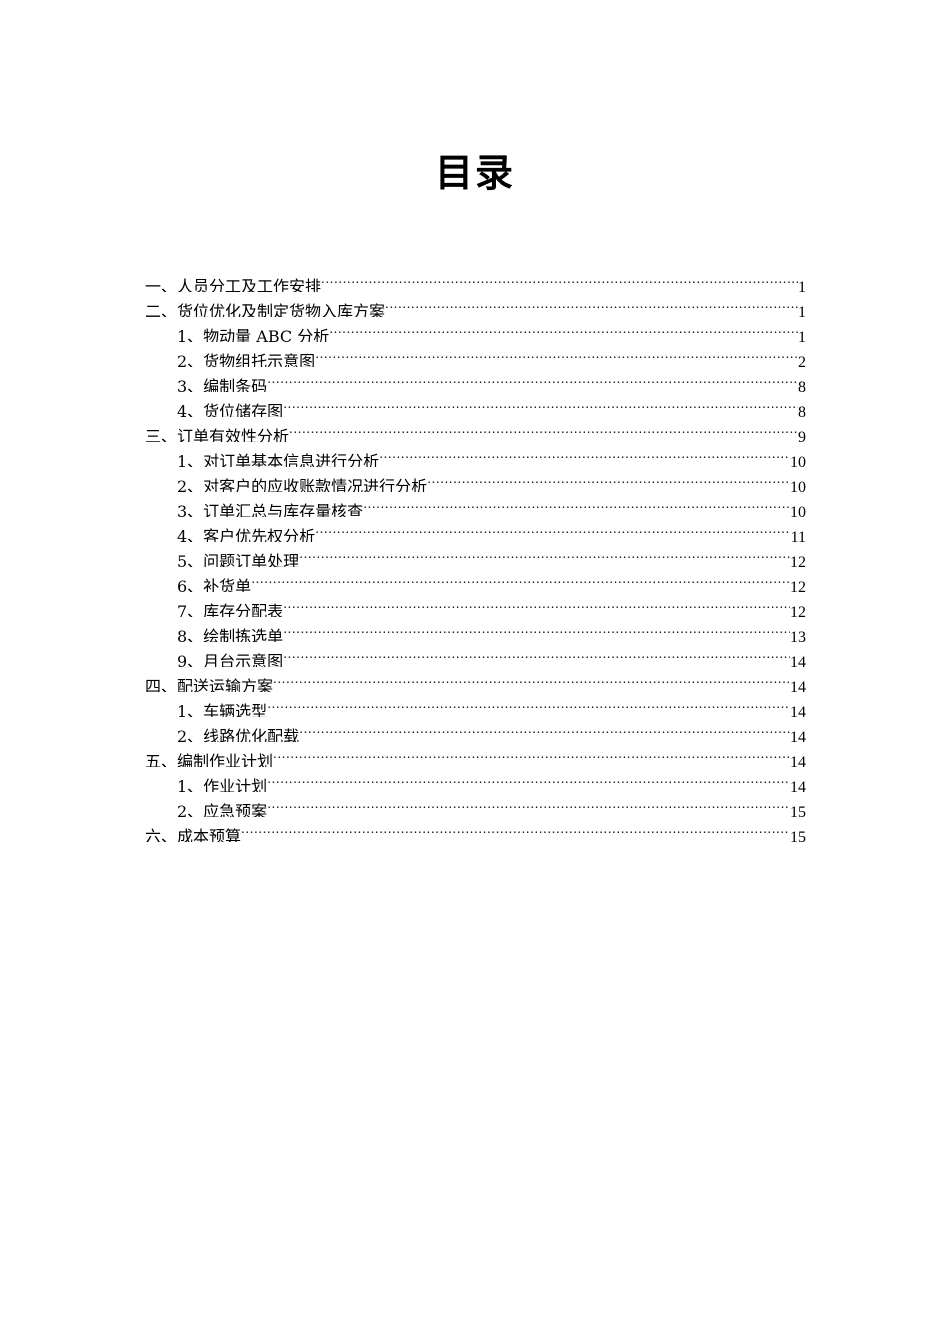 The width and height of the screenshot is (950, 1344). I want to click on toc-entry: 5、问题订单处理 12, so click(475, 554).